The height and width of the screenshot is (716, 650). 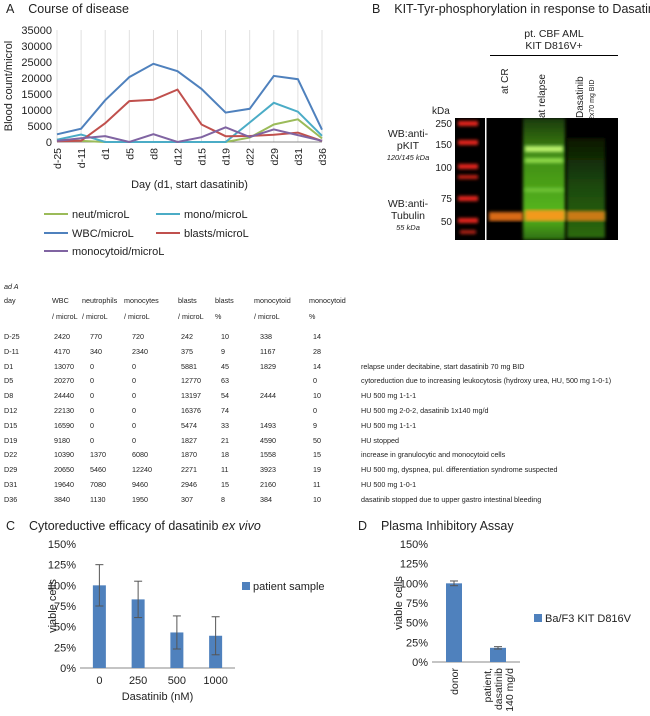 What do you see at coordinates (268, 425) in the screenshot?
I see `table-cell-mcyt: 1493` at bounding box center [268, 425].